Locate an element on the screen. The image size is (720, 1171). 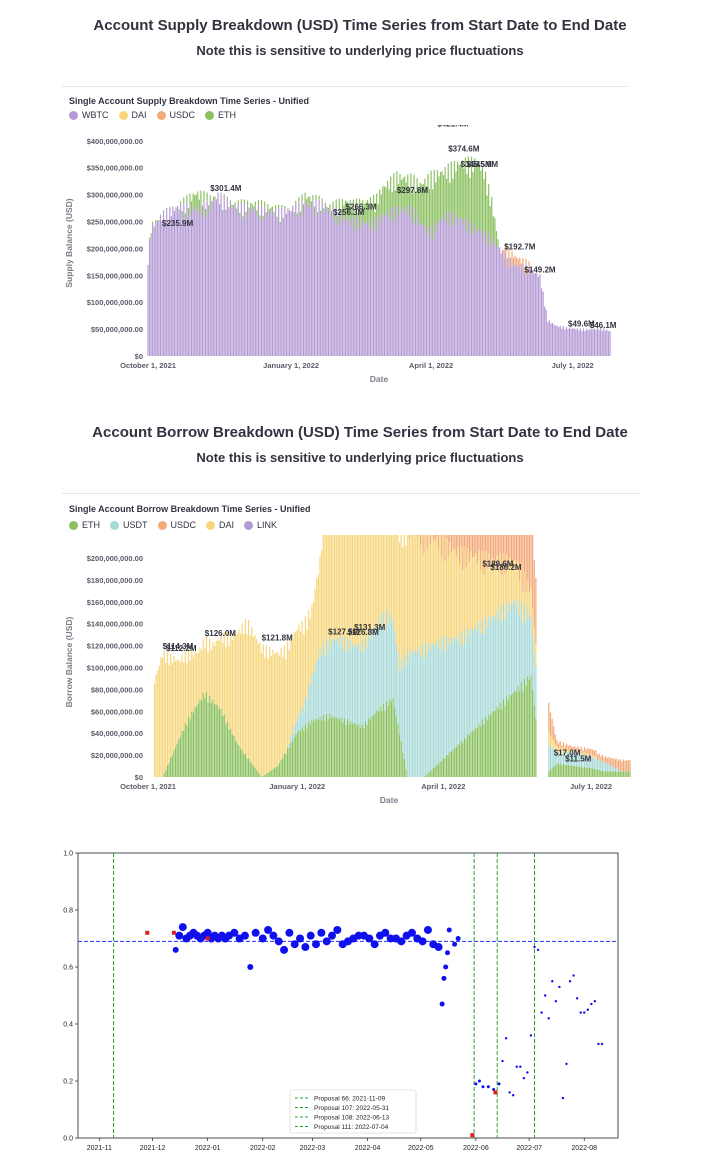
borrow-xtick-label: October 1, 2021 is located at coordinates (148, 786).